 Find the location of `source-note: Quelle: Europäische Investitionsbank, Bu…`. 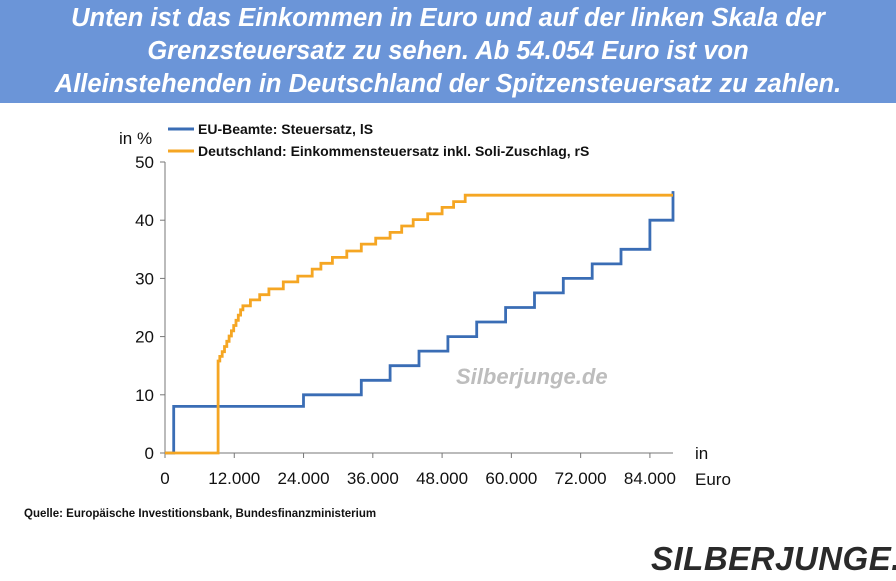

source-note: Quelle: Europäische Investitionsbank, Bu… is located at coordinates (200, 514).